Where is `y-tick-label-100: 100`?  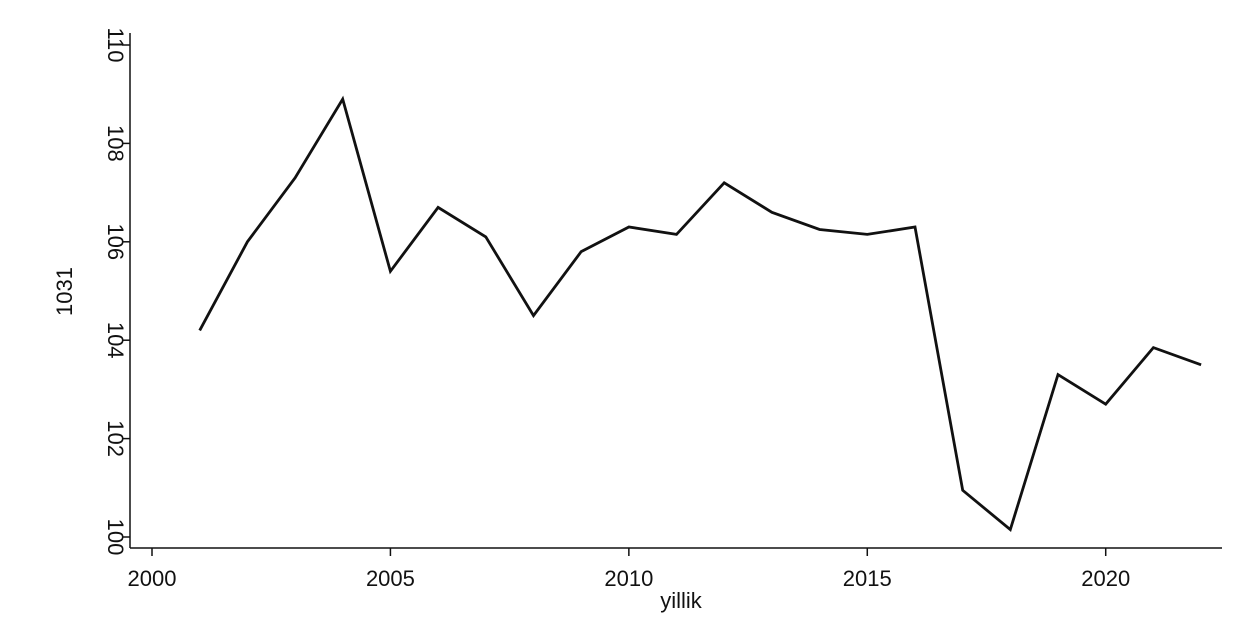 y-tick-label-100: 100 is located at coordinates (115, 537).